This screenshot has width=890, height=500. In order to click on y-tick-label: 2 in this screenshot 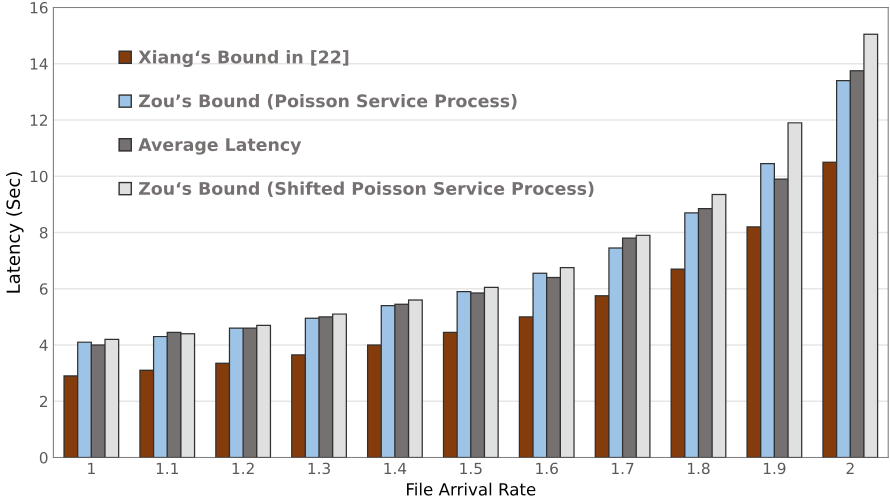, I will do `click(44, 402)`.